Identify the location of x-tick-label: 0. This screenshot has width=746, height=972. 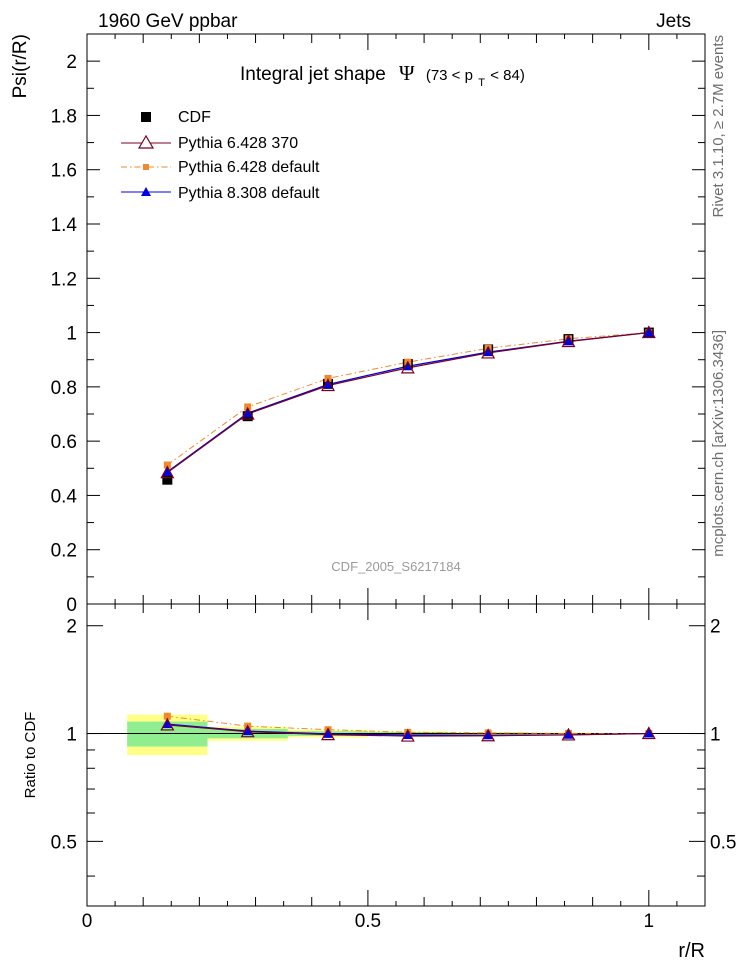
(87, 921).